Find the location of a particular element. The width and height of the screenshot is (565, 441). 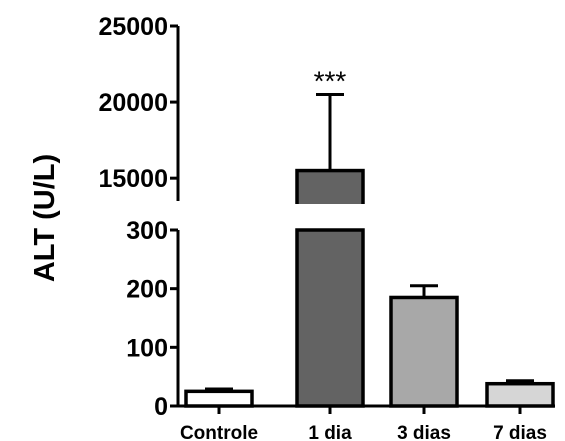

y-tick-label: 20000 is located at coordinates (133, 103).